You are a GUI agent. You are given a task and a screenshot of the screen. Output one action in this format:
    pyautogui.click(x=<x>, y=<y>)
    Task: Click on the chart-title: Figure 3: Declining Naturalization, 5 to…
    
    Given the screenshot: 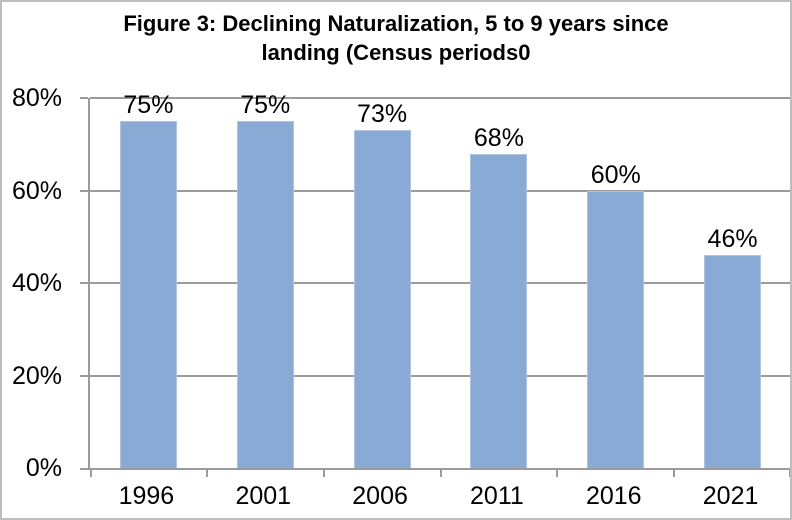 What is the action you would take?
    pyautogui.click(x=396, y=38)
    